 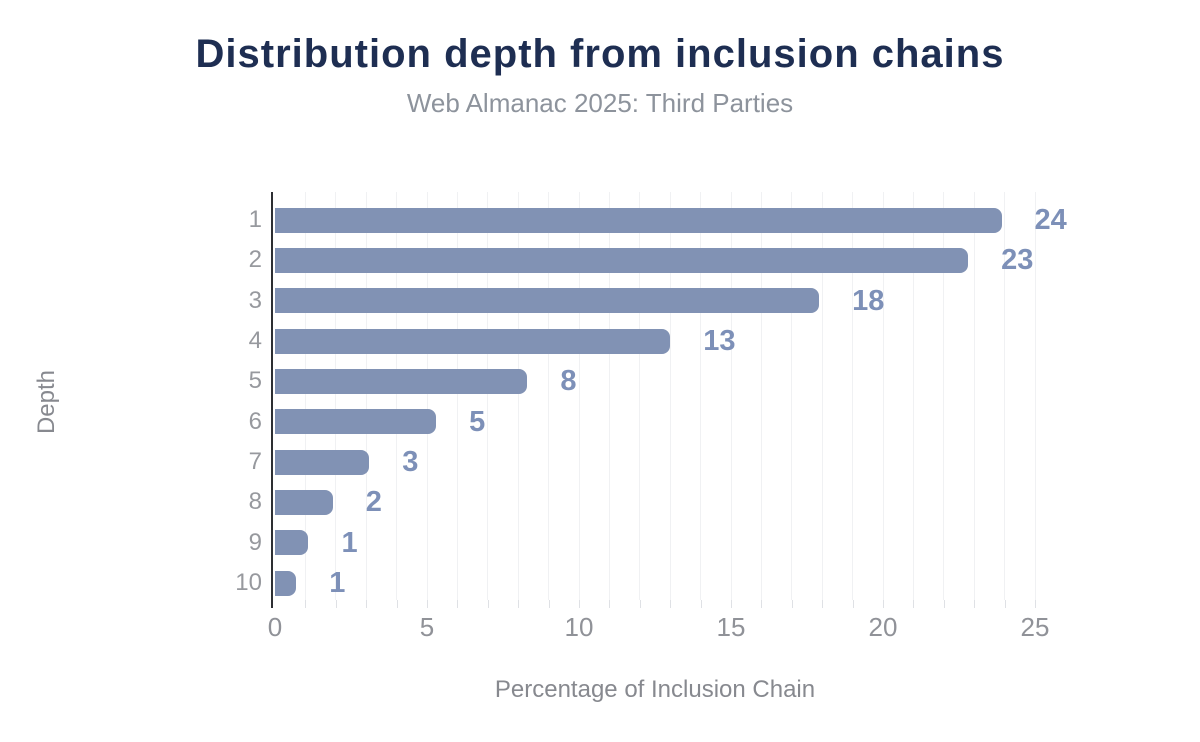 What do you see at coordinates (248, 583) in the screenshot?
I see `category-label-depth-10: 10` at bounding box center [248, 583].